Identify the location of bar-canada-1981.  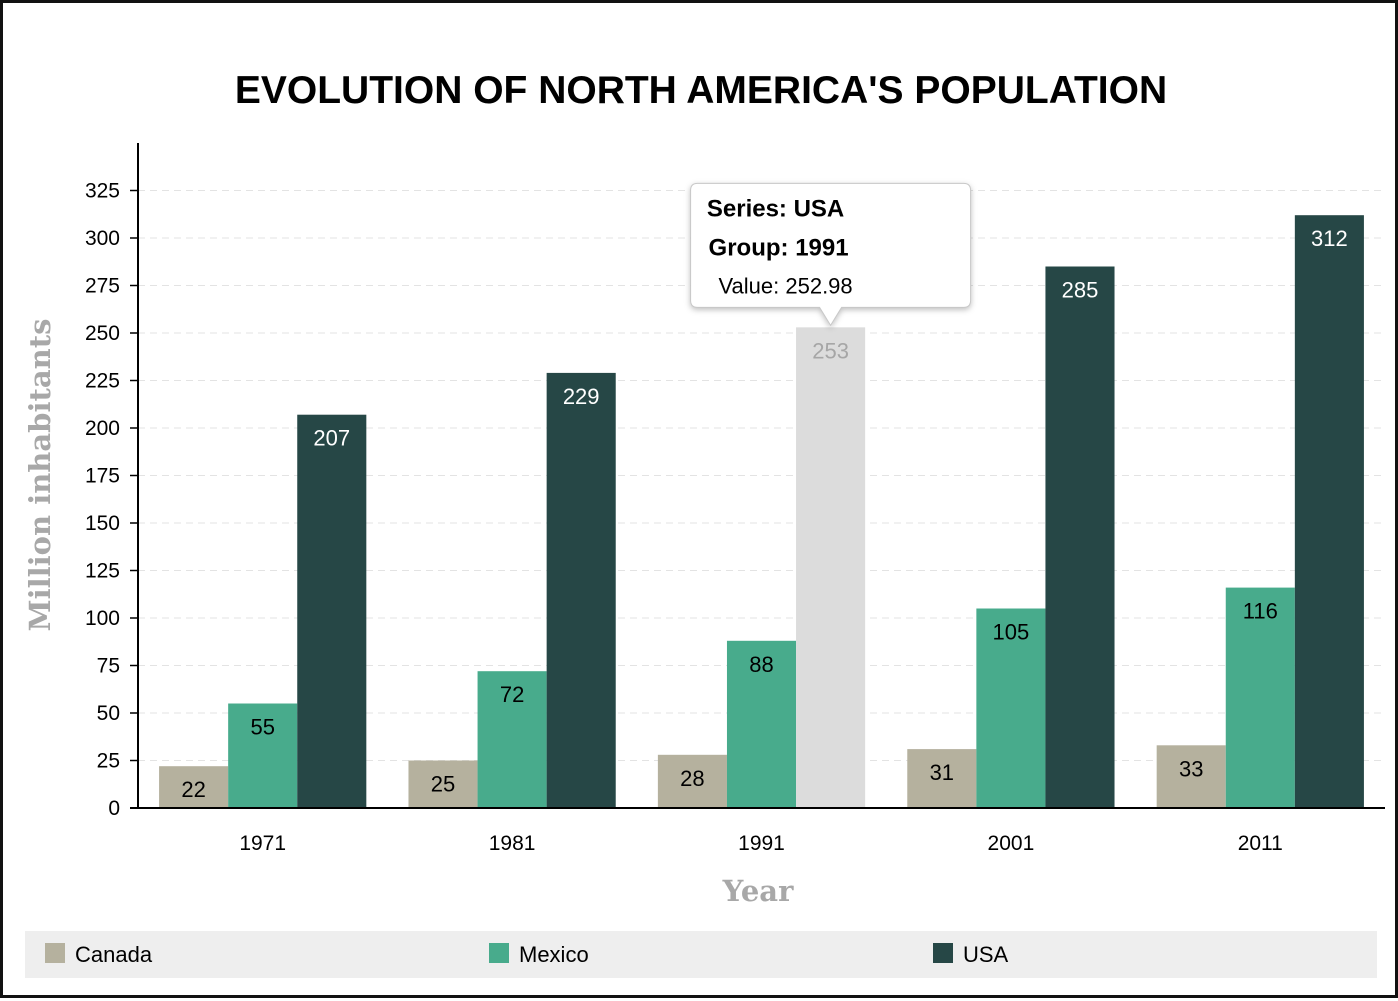
(443, 784).